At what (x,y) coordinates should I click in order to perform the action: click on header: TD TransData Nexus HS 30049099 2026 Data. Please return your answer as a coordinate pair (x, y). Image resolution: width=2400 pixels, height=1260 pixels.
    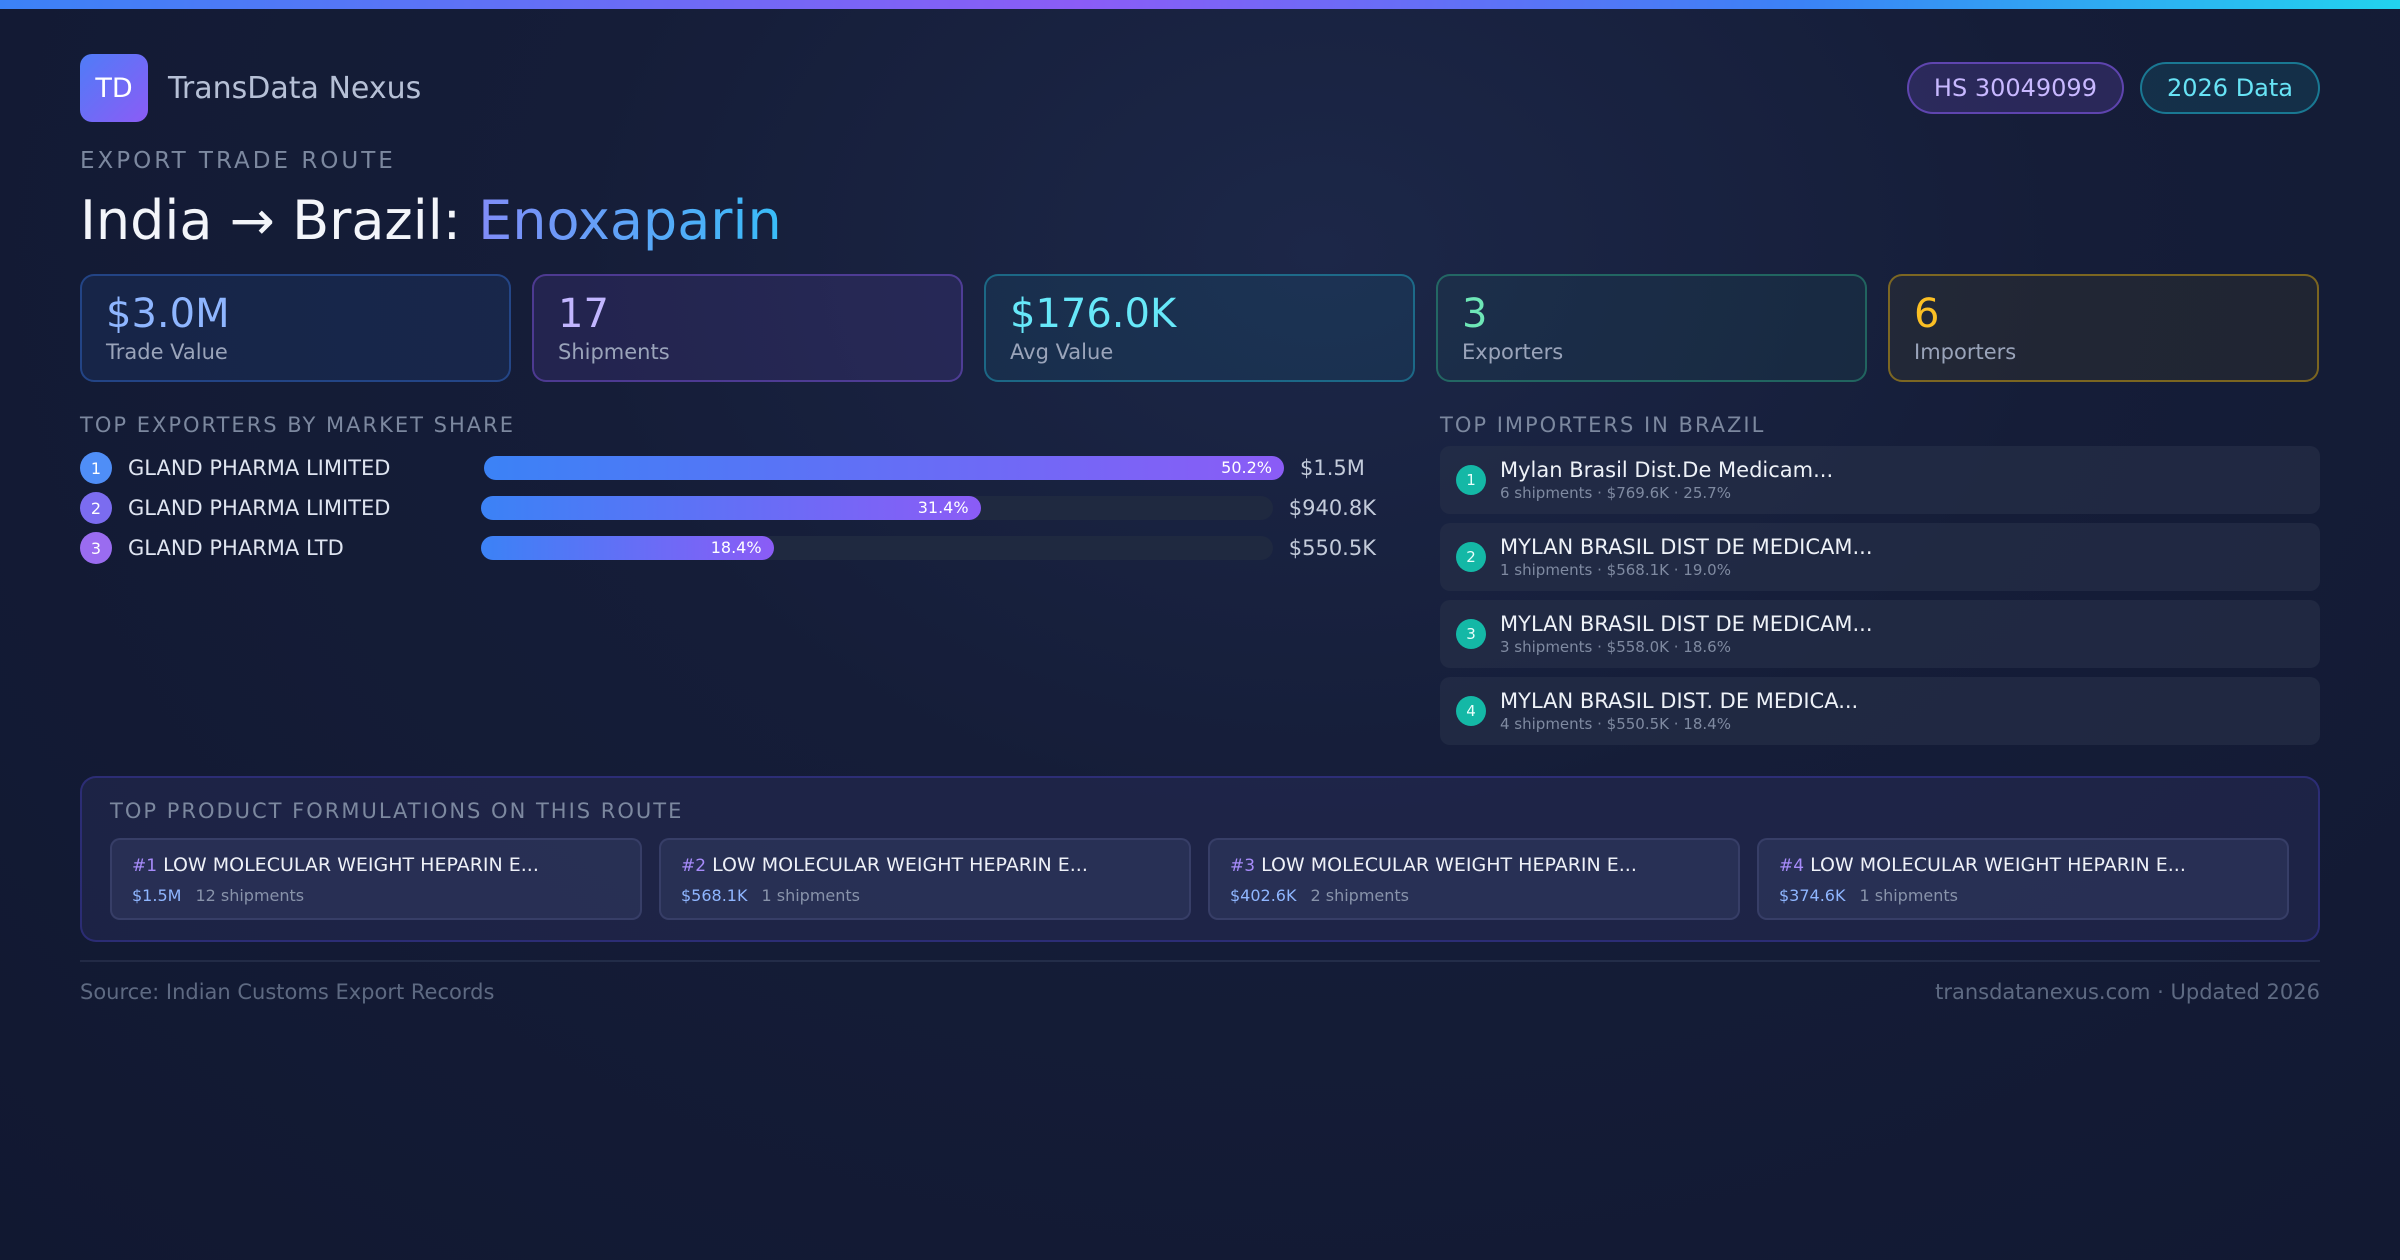
    Looking at the image, I should click on (1200, 88).